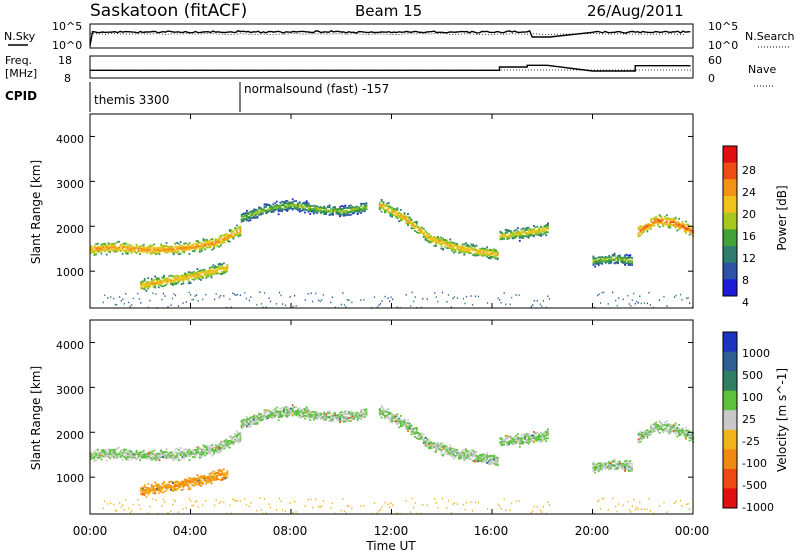  Describe the element at coordinates (749, 258) in the screenshot. I see `power-cbar-tick-12: 12` at that location.